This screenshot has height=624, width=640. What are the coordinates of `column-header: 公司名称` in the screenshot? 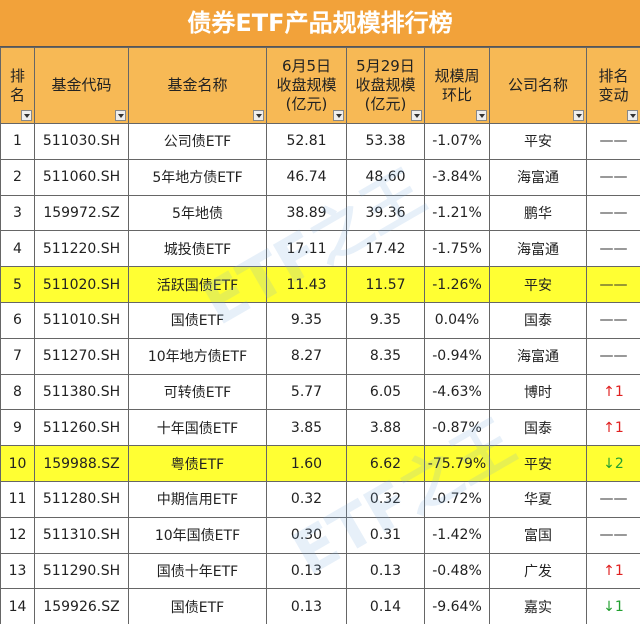 It's located at (538, 85).